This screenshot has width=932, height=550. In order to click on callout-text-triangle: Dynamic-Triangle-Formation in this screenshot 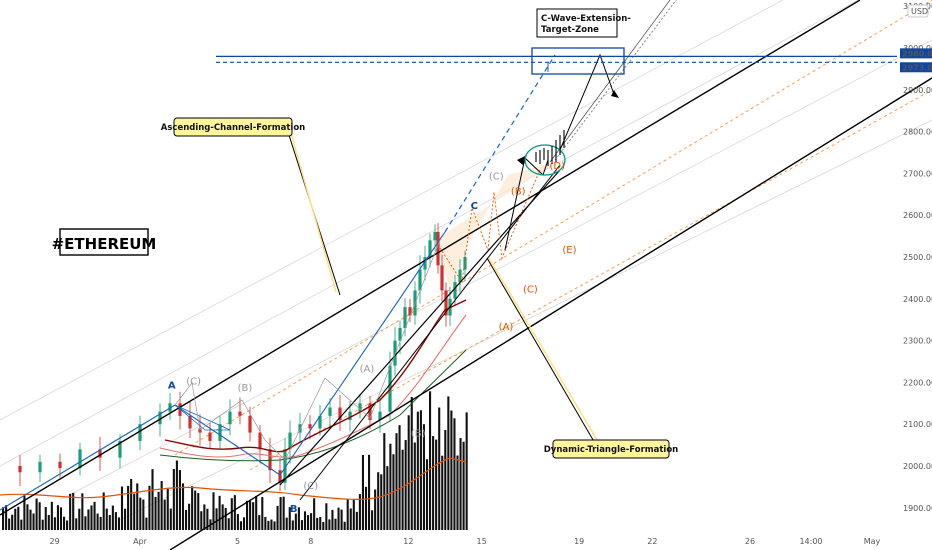, I will do `click(611, 450)`.